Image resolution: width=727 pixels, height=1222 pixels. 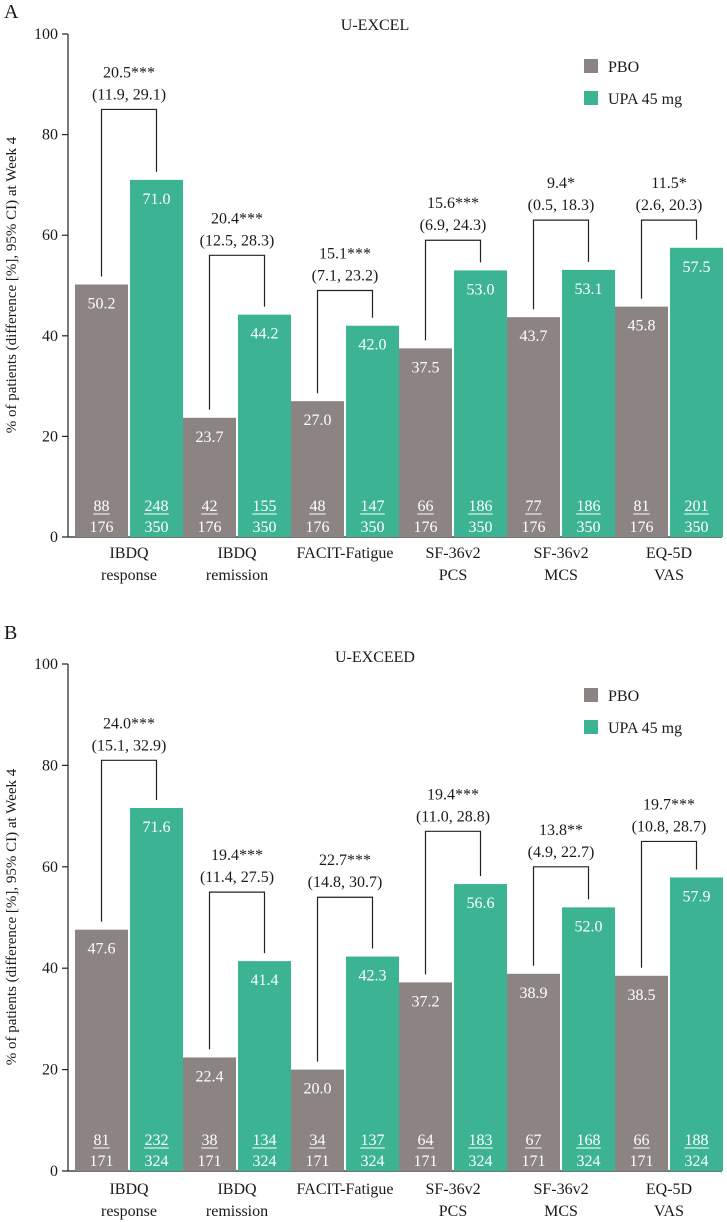 I want to click on category-label: VAS, so click(x=669, y=575).